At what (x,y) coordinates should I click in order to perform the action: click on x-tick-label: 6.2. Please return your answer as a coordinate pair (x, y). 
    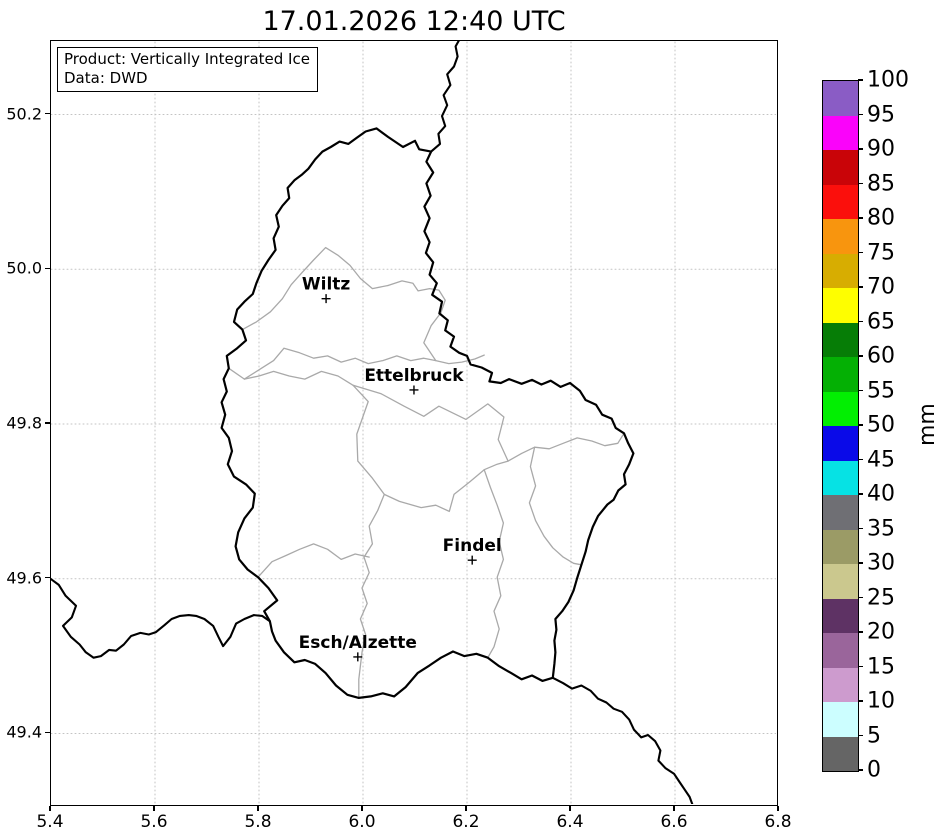
    Looking at the image, I should click on (466, 822).